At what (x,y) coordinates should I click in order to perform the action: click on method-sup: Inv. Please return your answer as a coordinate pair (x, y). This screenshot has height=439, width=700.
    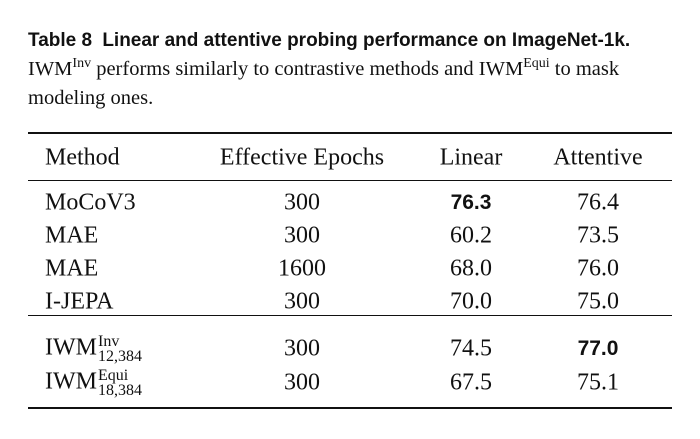
    Looking at the image, I should click on (108, 341).